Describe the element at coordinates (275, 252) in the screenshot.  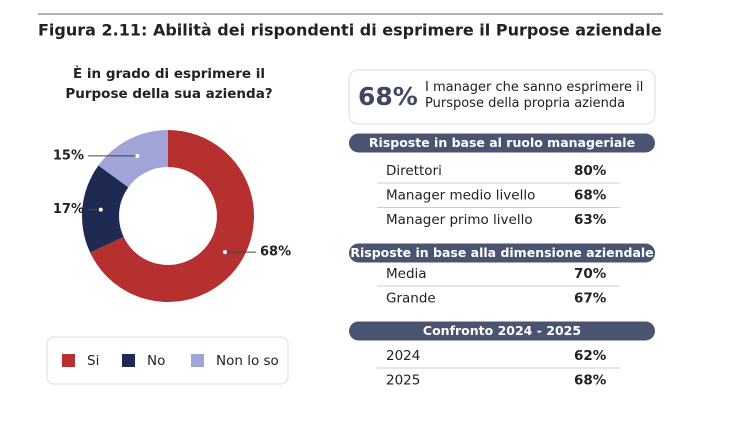
I see `data-label: 68%` at that location.